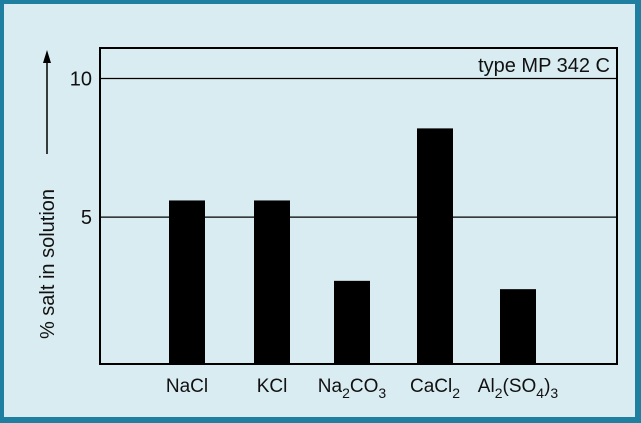 The width and height of the screenshot is (641, 423). I want to click on x-tick-label: Na2CO3, so click(352, 388).